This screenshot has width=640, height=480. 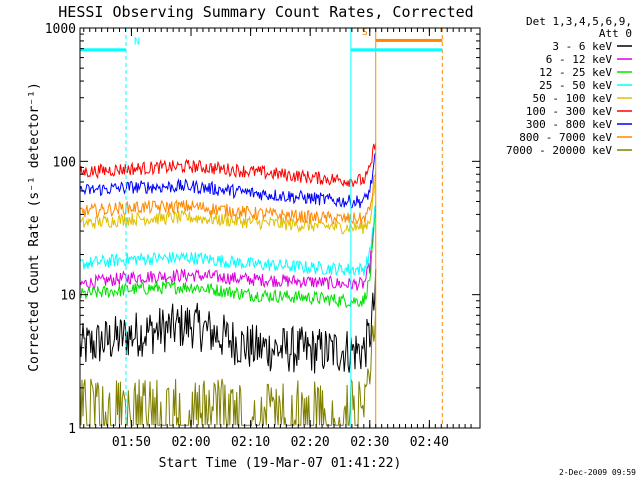 What do you see at coordinates (261, 39) in the screenshot?
I see `flag-layer: NS` at bounding box center [261, 39].